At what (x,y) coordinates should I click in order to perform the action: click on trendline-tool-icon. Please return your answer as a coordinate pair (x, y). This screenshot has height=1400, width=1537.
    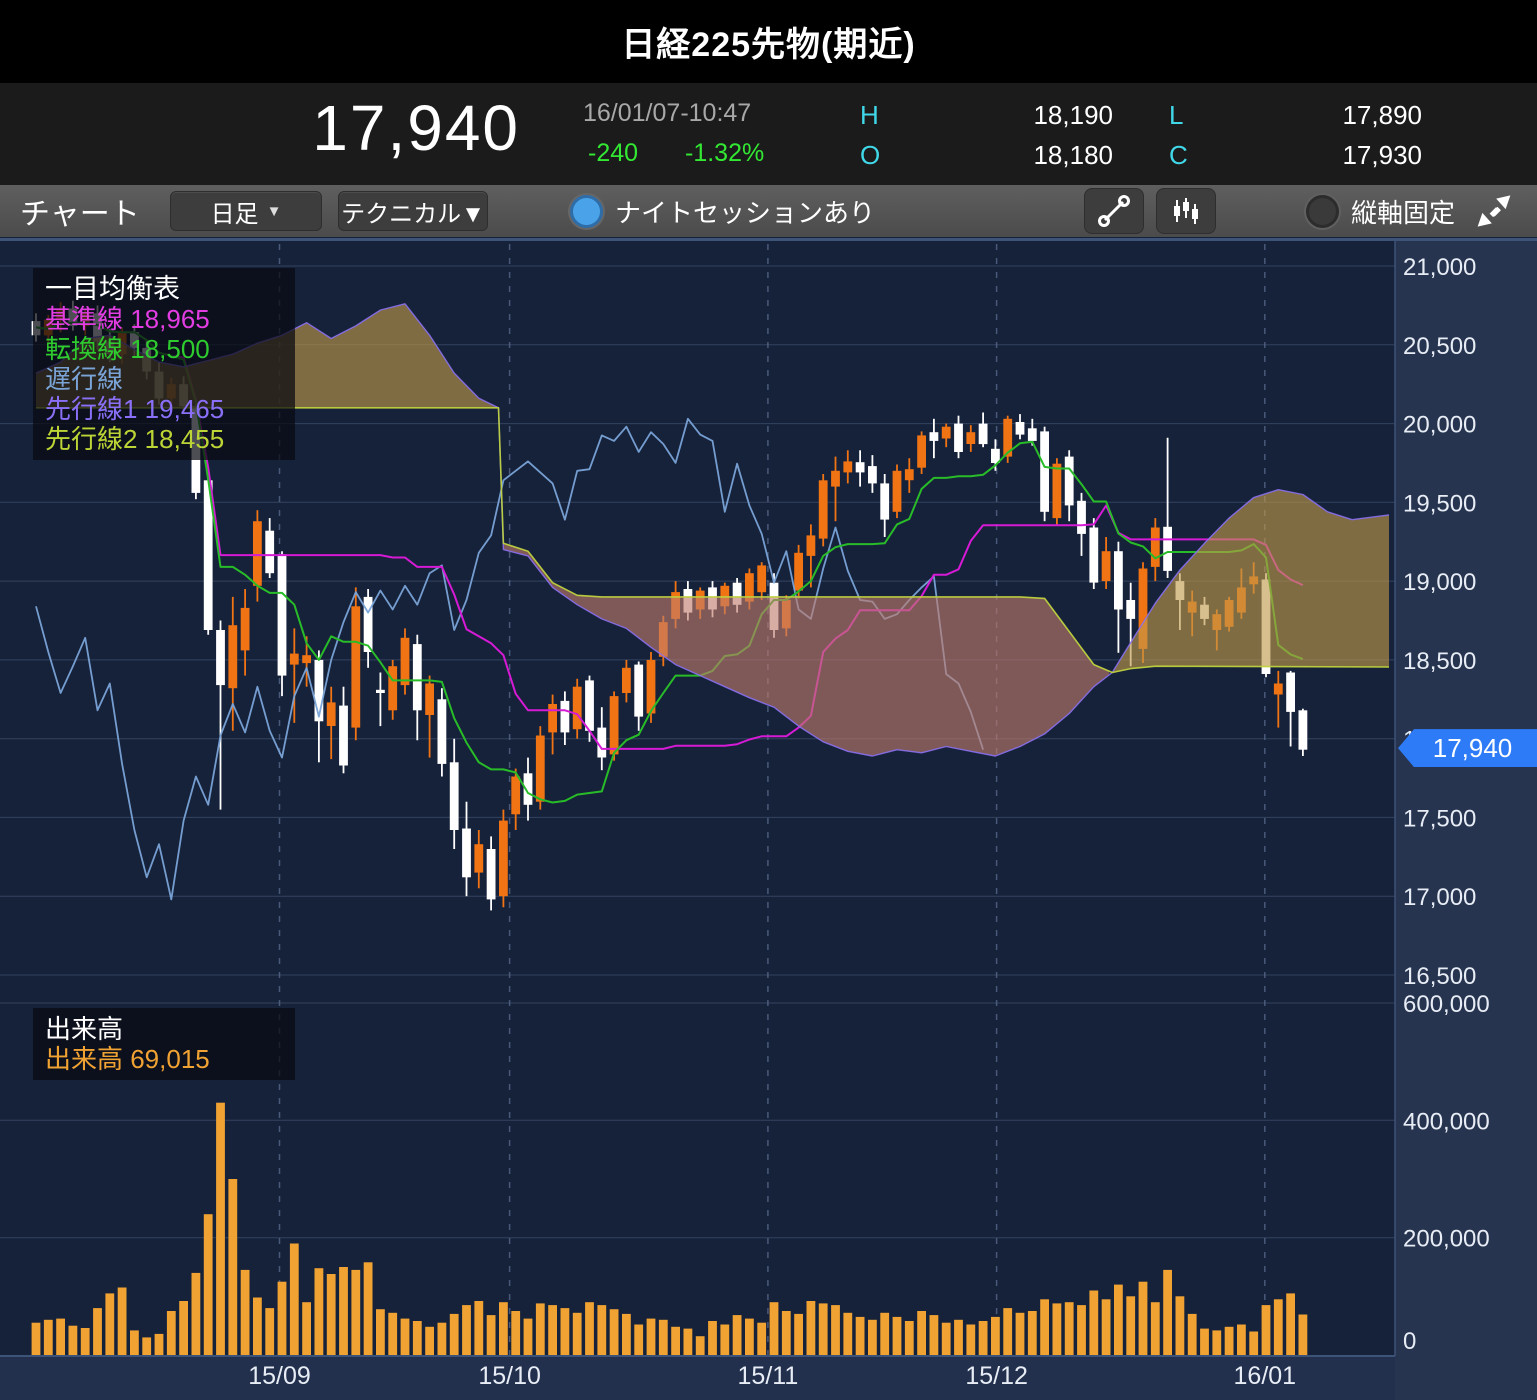
    Looking at the image, I should click on (1113, 211).